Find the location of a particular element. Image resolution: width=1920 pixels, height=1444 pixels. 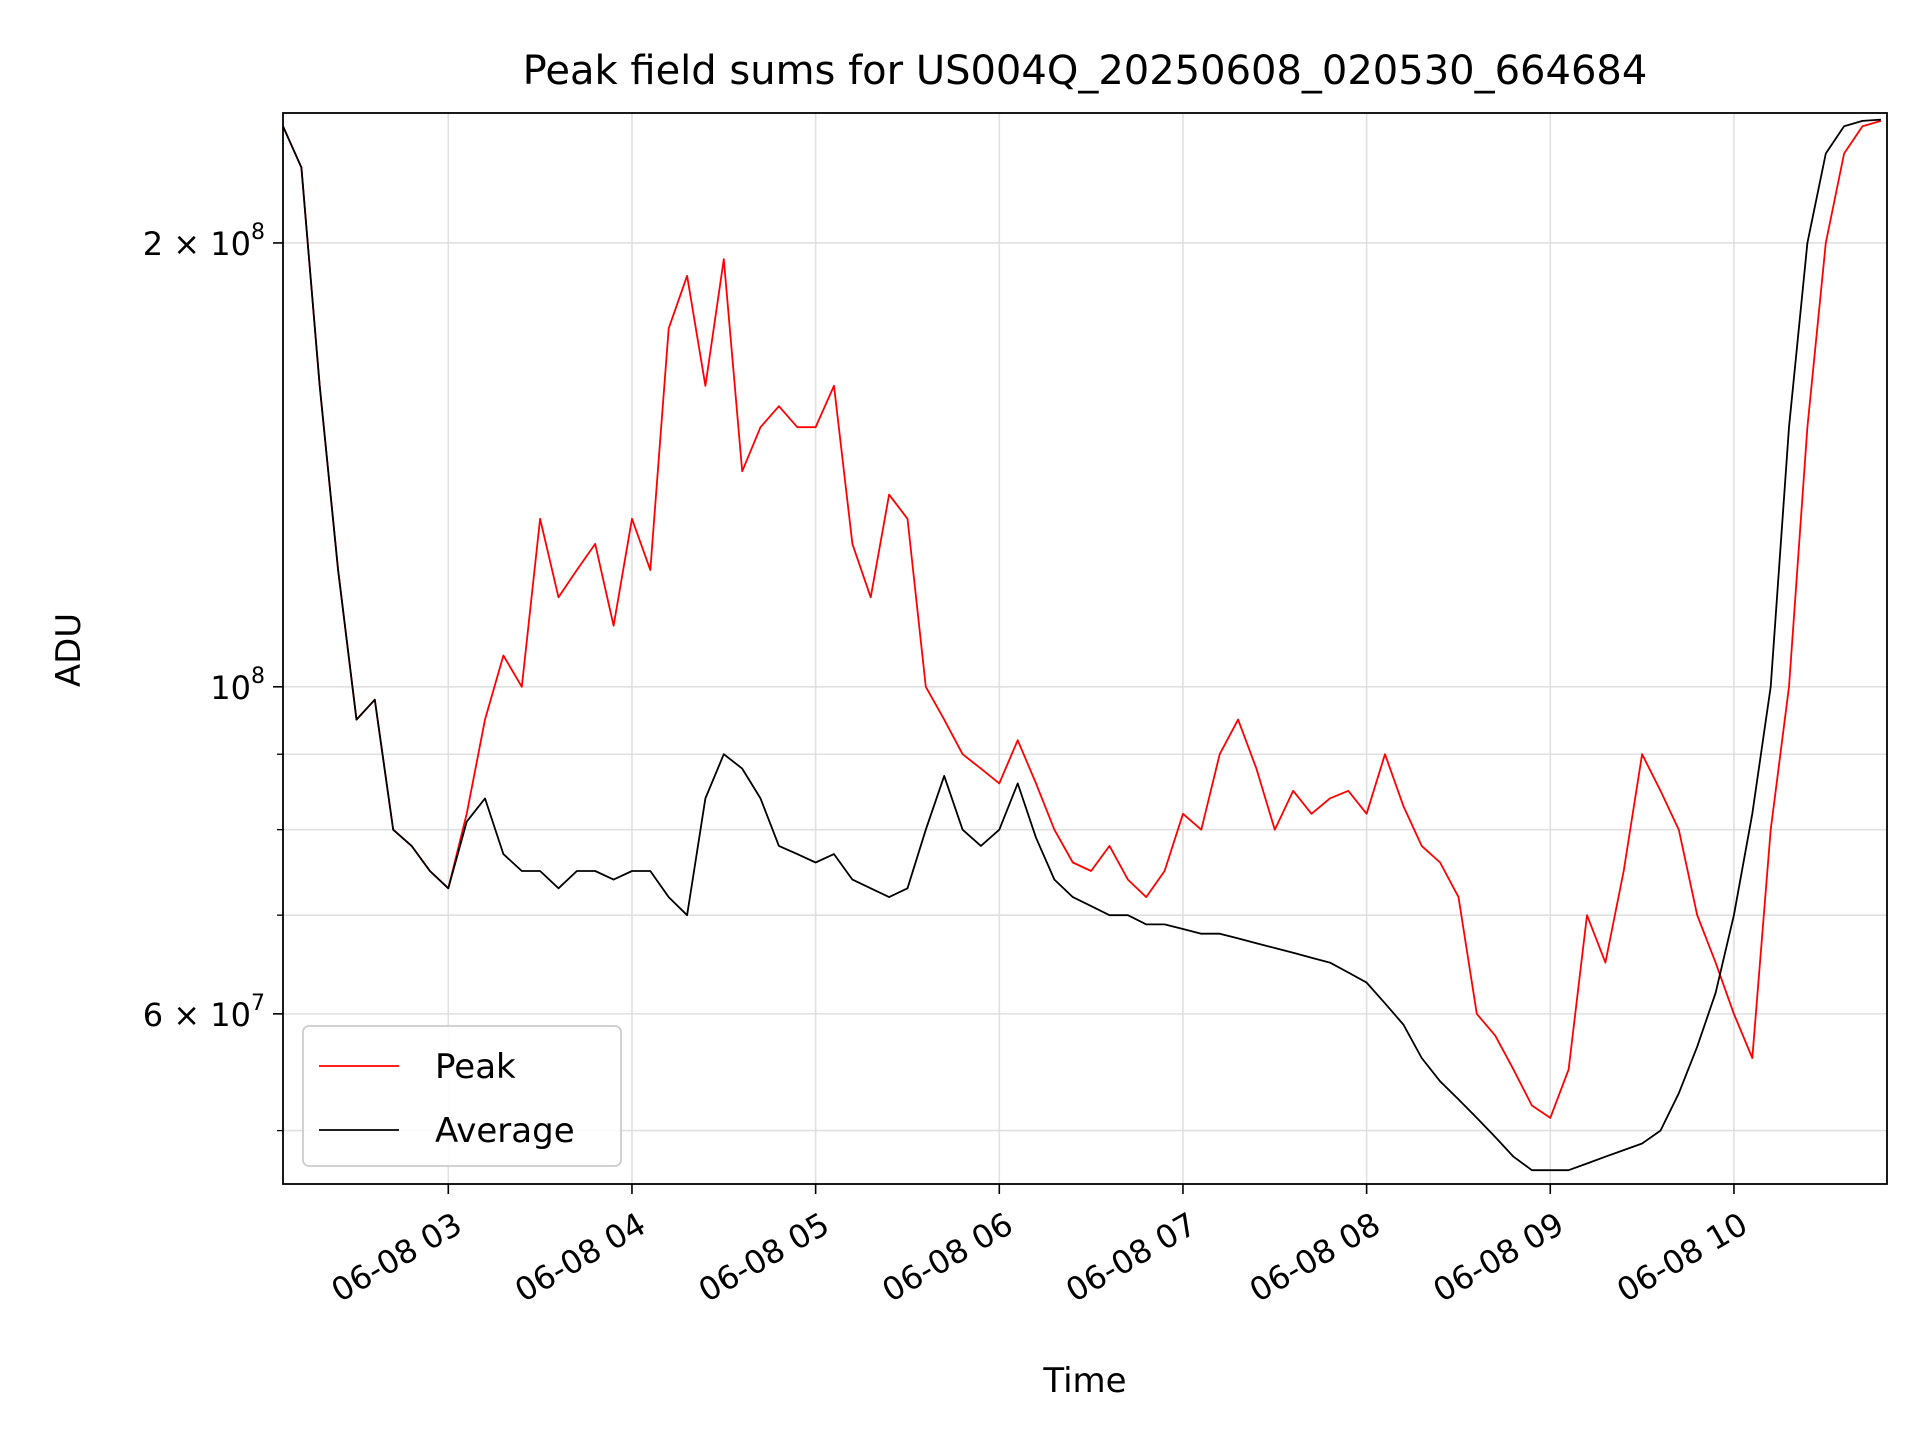

legend: Peak Average is located at coordinates (462, 1096).